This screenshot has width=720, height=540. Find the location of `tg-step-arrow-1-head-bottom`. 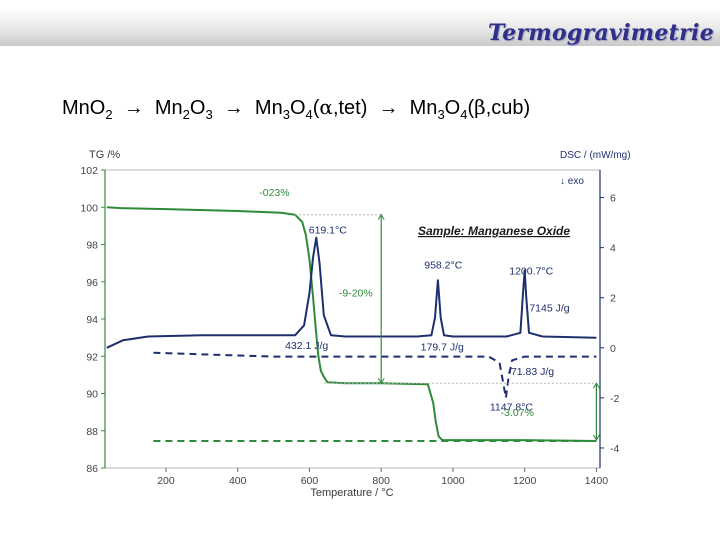

tg-step-arrow-1-head-bottom is located at coordinates (381, 381).